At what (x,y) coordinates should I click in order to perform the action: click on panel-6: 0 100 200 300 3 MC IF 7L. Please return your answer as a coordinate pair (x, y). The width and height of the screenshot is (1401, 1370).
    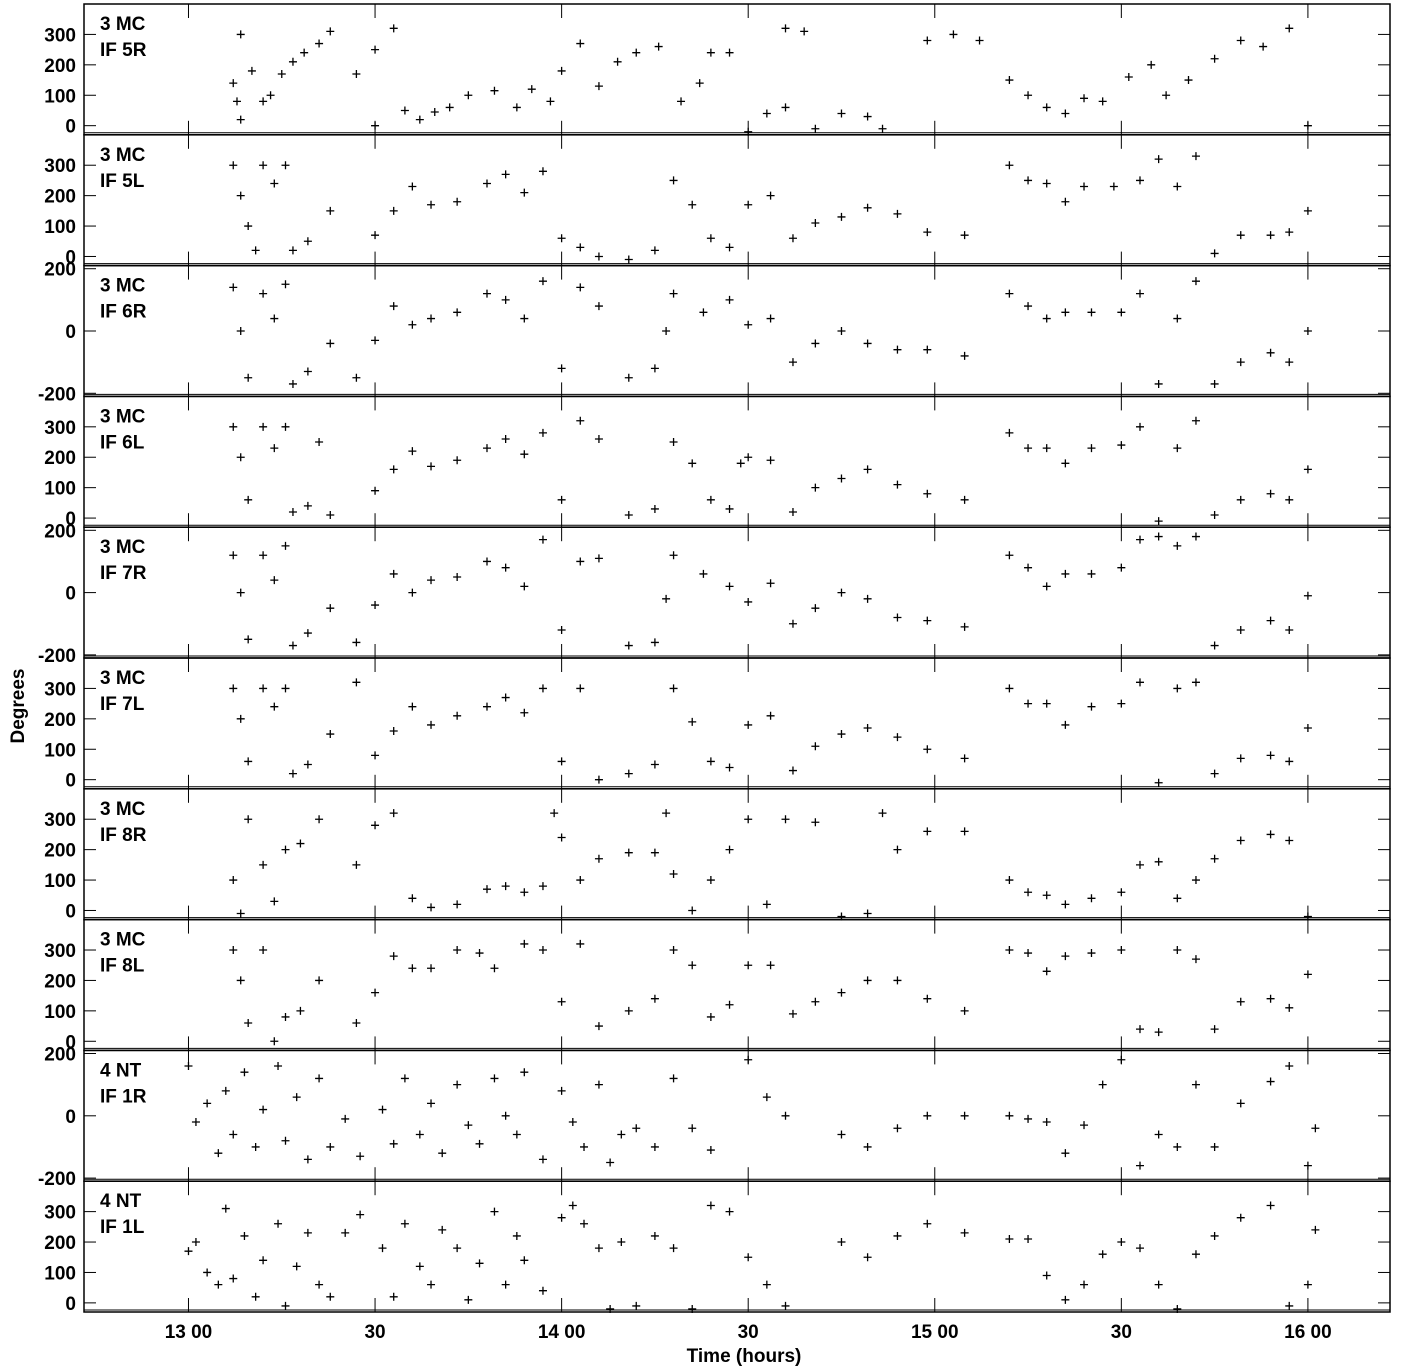
    Looking at the image, I should click on (717, 724).